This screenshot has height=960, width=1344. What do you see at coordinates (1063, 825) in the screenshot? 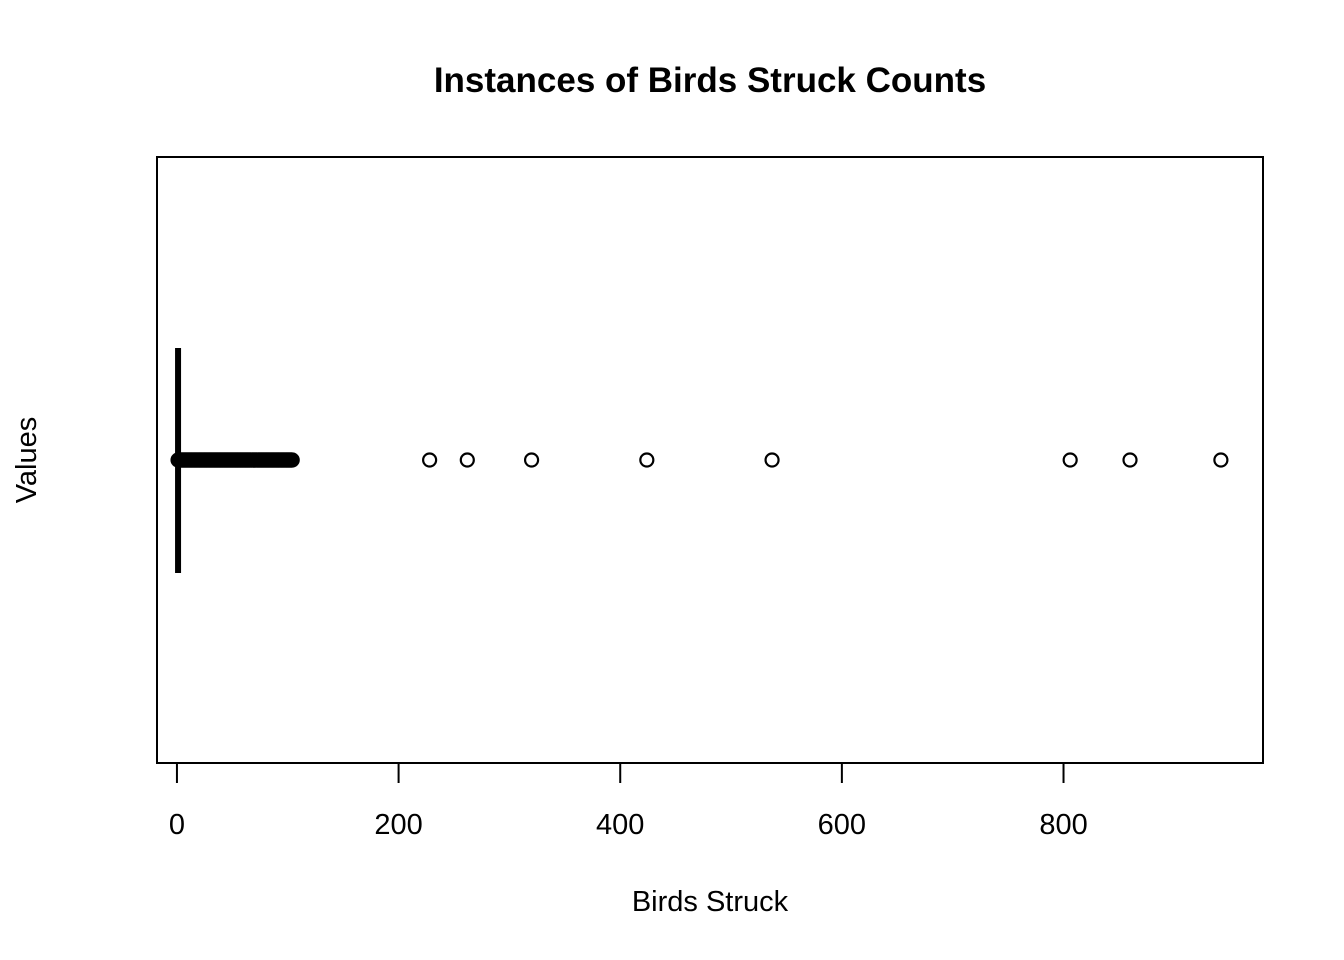
I see `x-tick-label: 800` at bounding box center [1063, 825].